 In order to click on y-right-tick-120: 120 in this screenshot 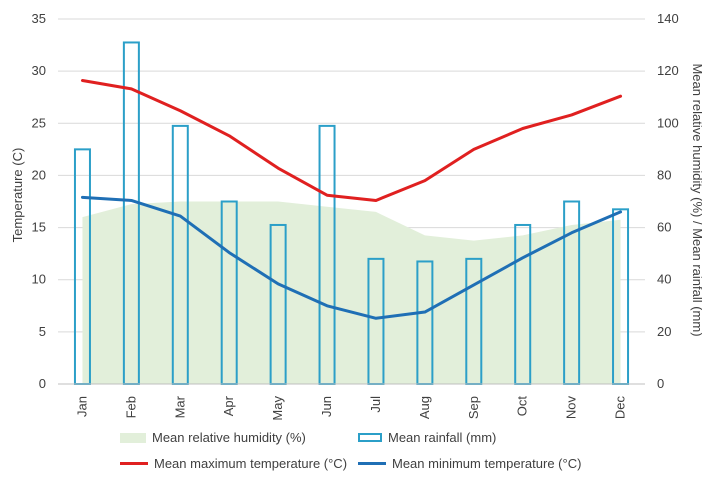, I will do `click(668, 70)`.